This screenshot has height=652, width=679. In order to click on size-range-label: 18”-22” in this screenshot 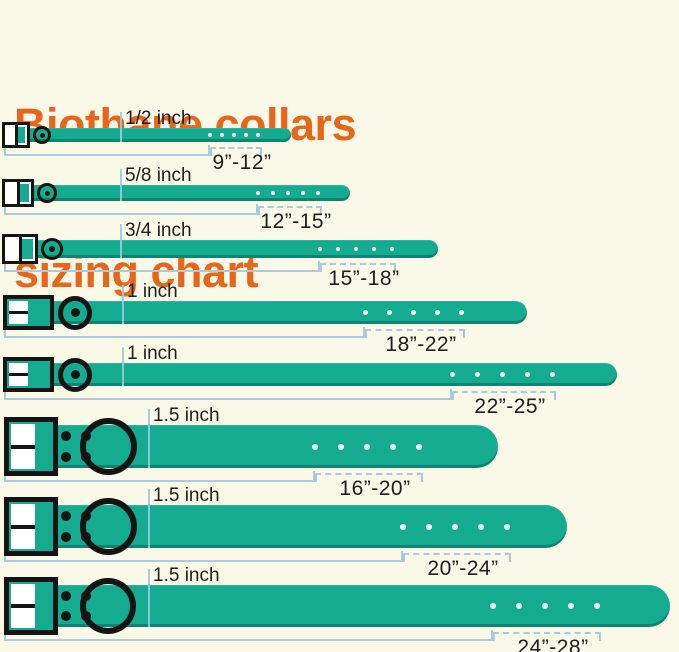, I will do `click(421, 344)`.